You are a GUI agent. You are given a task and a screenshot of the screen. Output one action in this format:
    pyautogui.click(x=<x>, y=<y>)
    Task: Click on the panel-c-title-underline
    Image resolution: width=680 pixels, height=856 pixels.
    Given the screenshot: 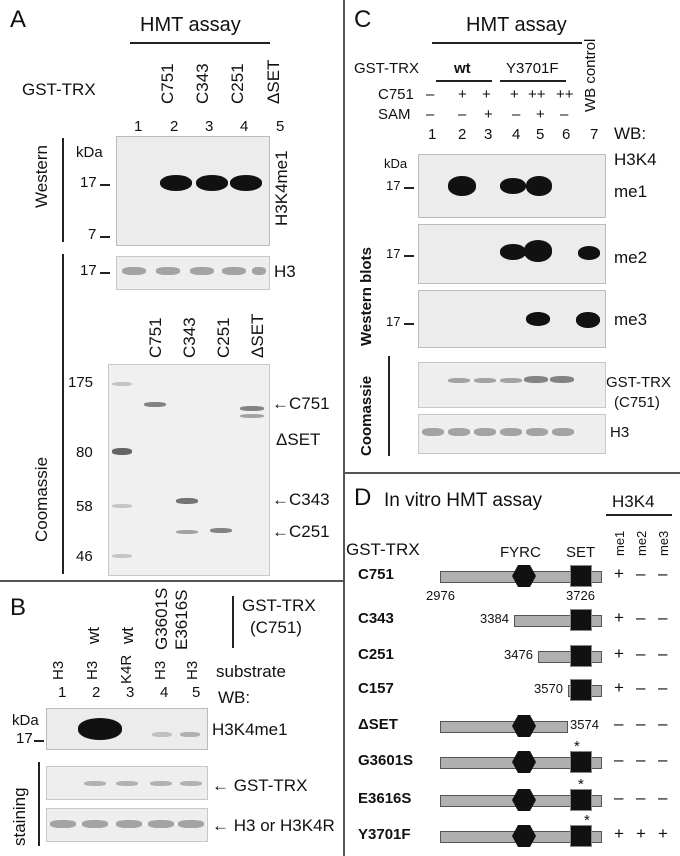 What is the action you would take?
    pyautogui.click(x=507, y=43)
    